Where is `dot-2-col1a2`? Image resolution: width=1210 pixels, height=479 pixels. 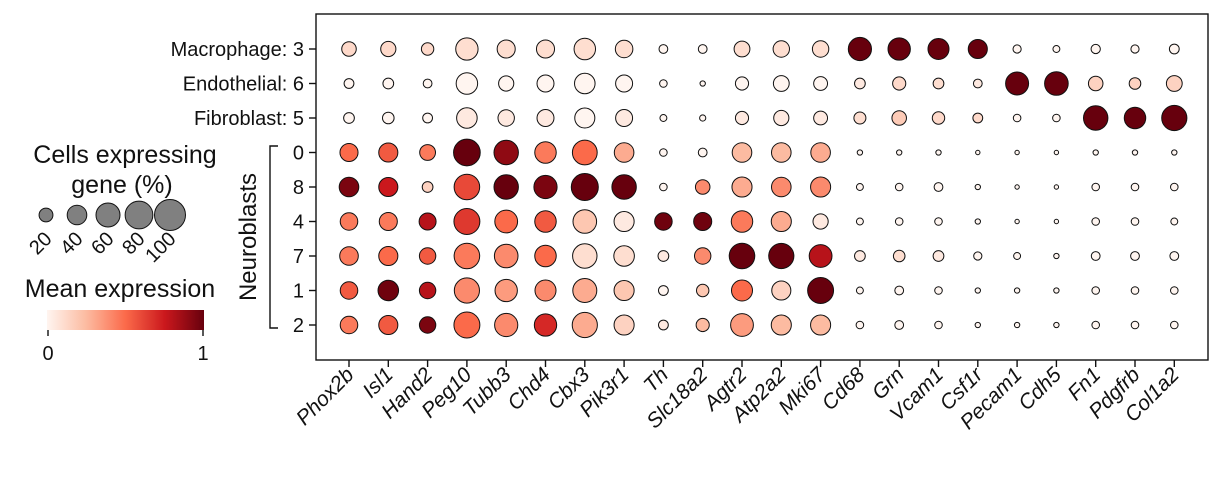 dot-2-col1a2 is located at coordinates (1174, 325).